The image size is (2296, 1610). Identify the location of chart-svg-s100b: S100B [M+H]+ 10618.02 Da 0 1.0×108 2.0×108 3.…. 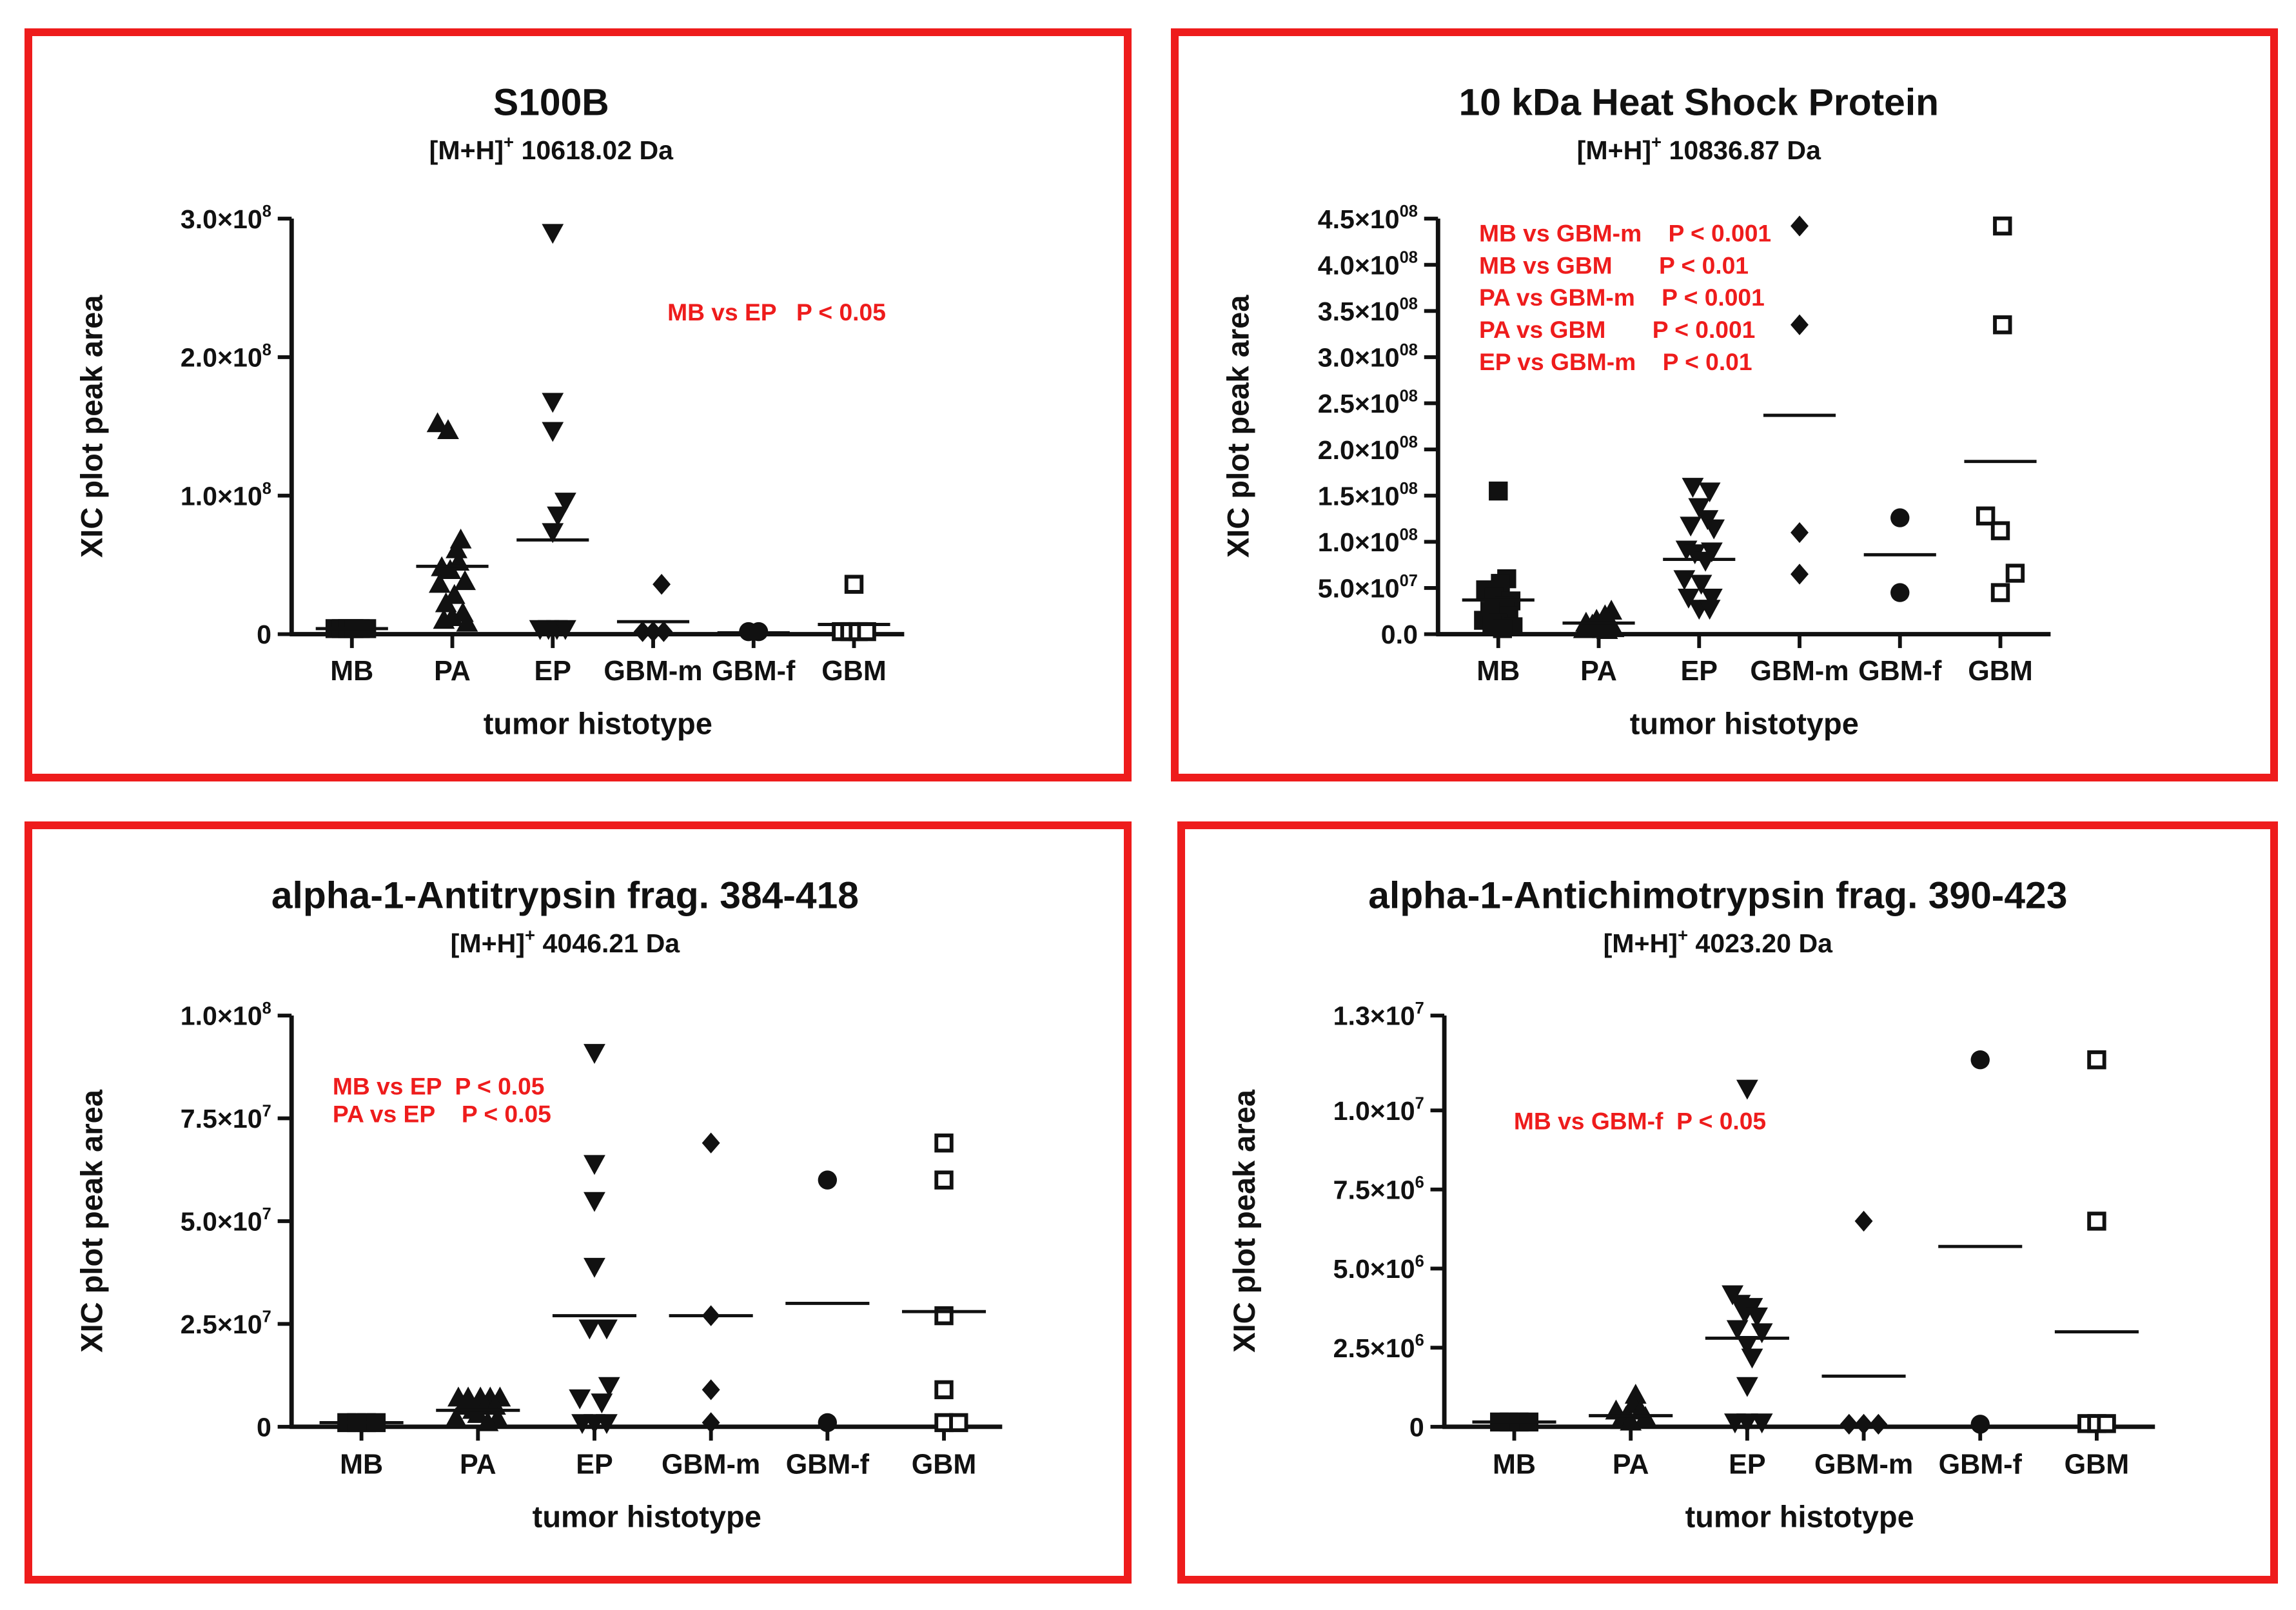
(489, 410).